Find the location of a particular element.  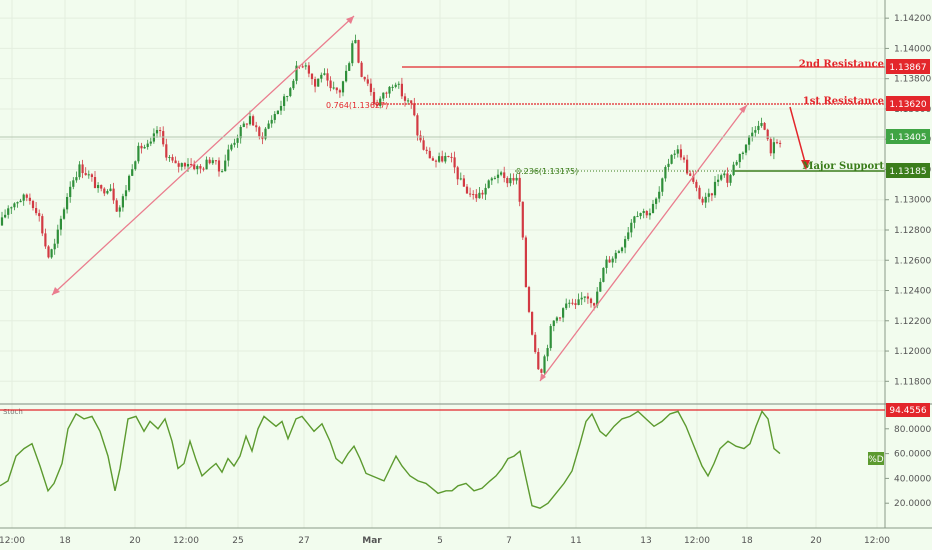

time-tick-label: 25 is located at coordinates (237, 541).